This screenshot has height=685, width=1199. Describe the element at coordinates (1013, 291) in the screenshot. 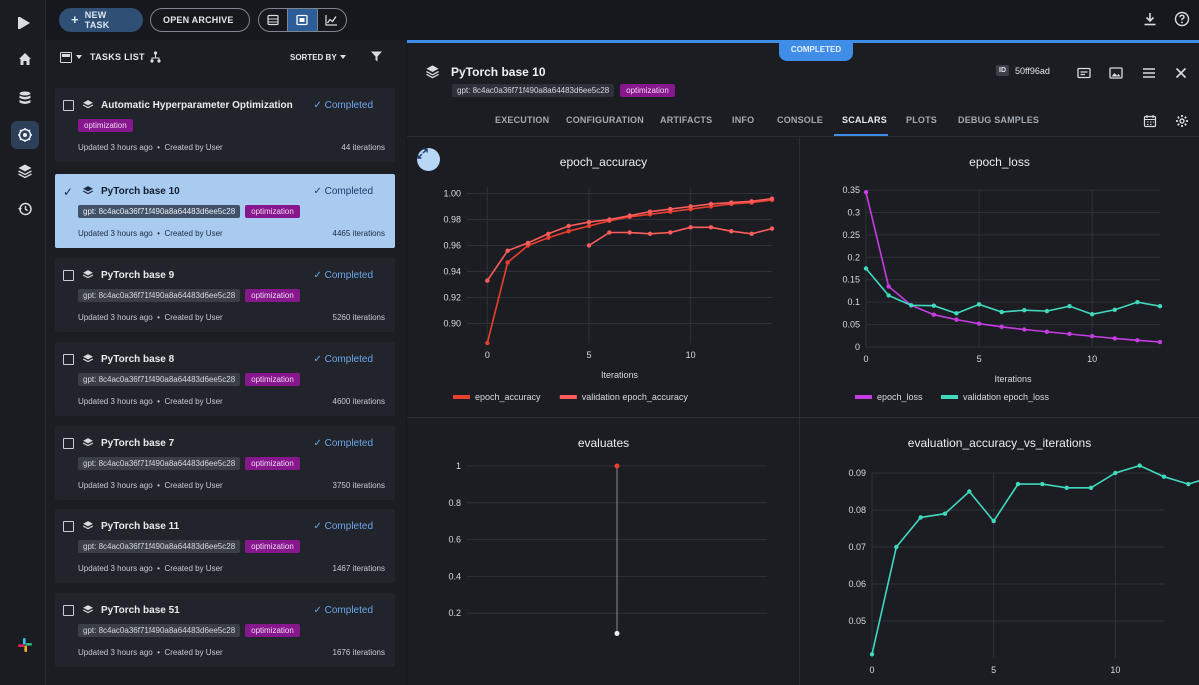

I see `series-line` at that location.